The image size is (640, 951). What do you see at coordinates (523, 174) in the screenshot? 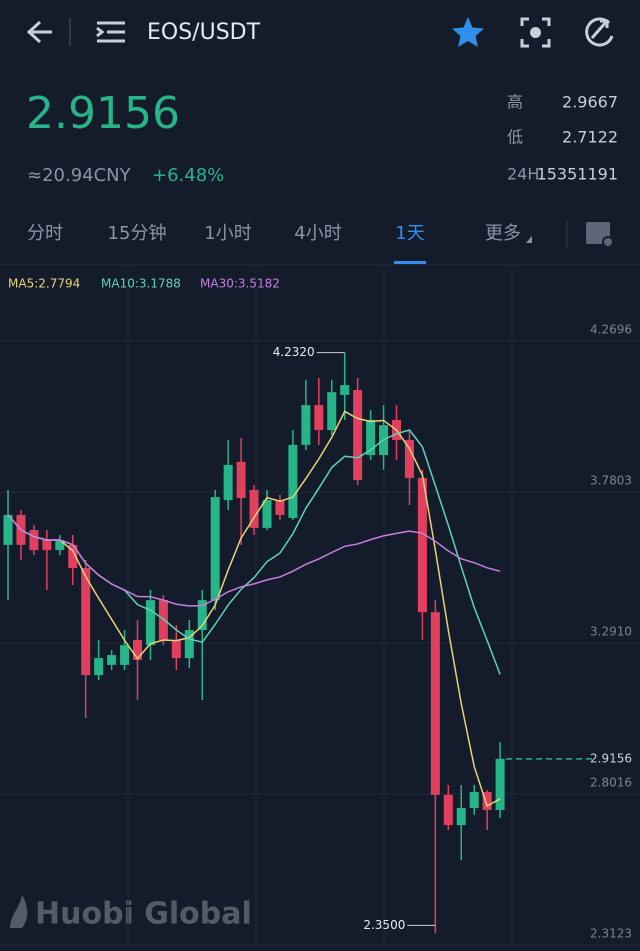
I see `stat-label: 24H` at bounding box center [523, 174].